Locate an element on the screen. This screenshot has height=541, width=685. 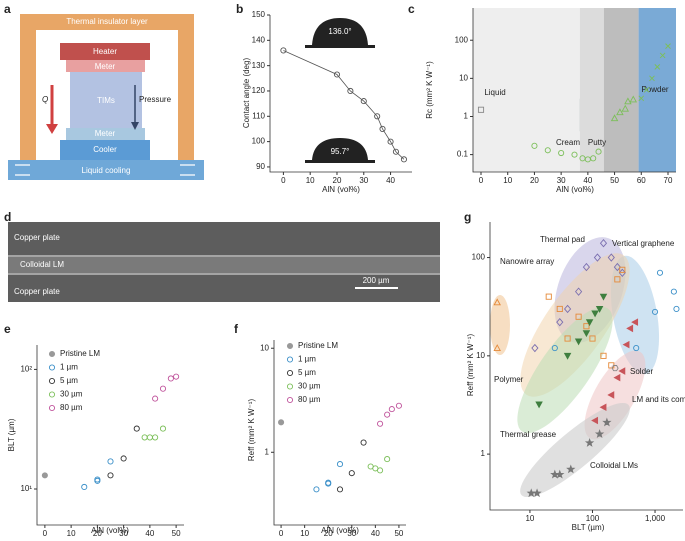
x-tick-label: 50 is located at coordinates (398, 532).